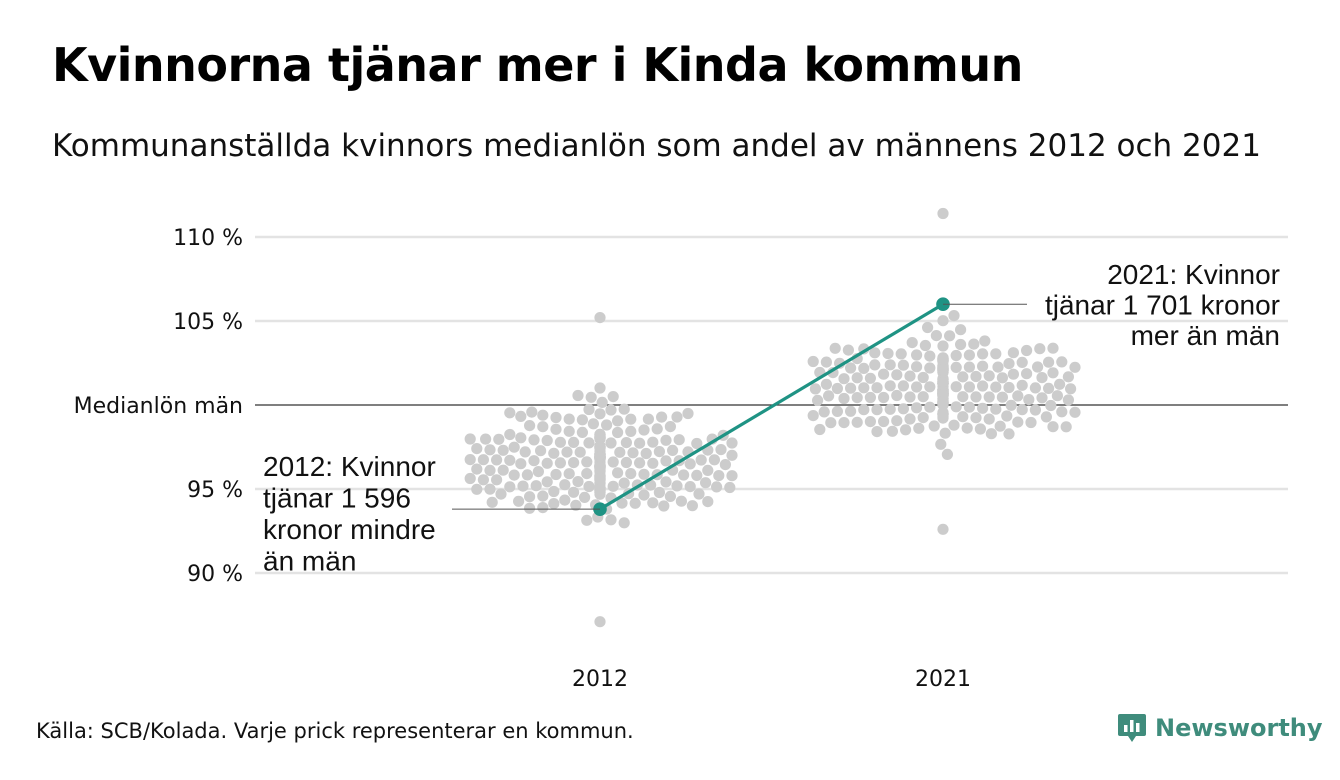 This screenshot has width=1340, height=780. What do you see at coordinates (158, 406) in the screenshot?
I see `y-tick-label: Medianlön män` at bounding box center [158, 406].